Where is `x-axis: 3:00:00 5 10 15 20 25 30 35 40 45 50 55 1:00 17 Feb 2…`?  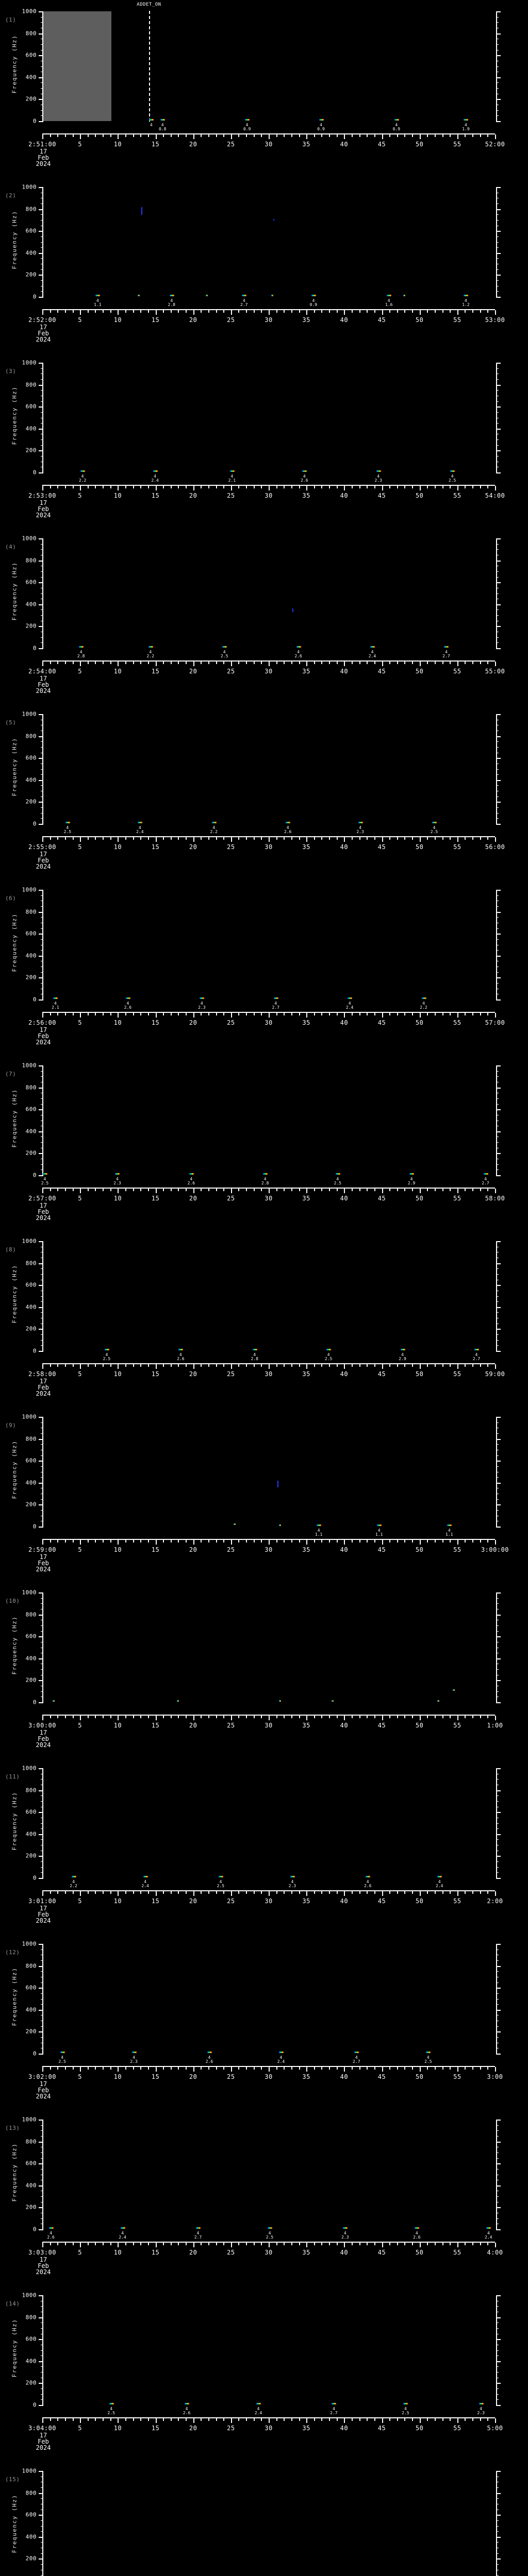 x-axis: 3:00:00 5 10 15 20 25 30 35 40 45 50 55 1:00 17 Feb 2… is located at coordinates (265, 1731).